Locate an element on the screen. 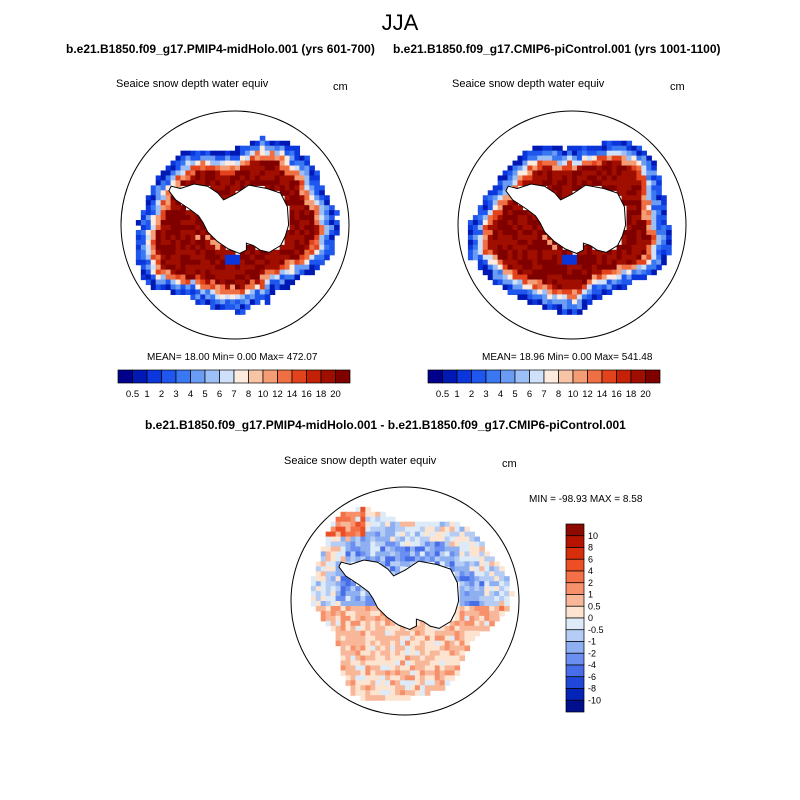 Image resolution: width=800 pixels, height=800 pixels. left-panel-units: cm is located at coordinates (340, 87).